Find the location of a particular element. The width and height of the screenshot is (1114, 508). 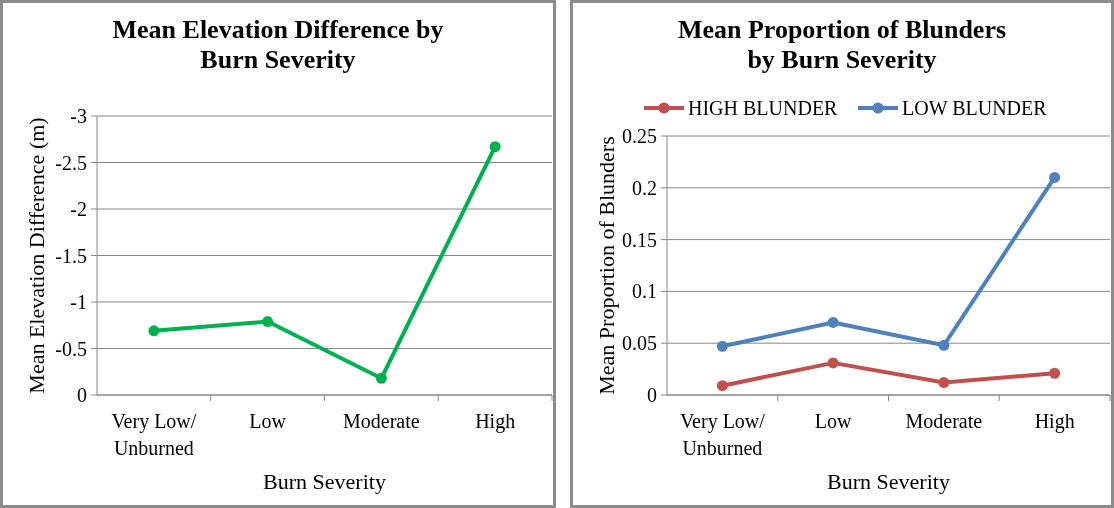

y-tick-label: 0.25 is located at coordinates (639, 136).